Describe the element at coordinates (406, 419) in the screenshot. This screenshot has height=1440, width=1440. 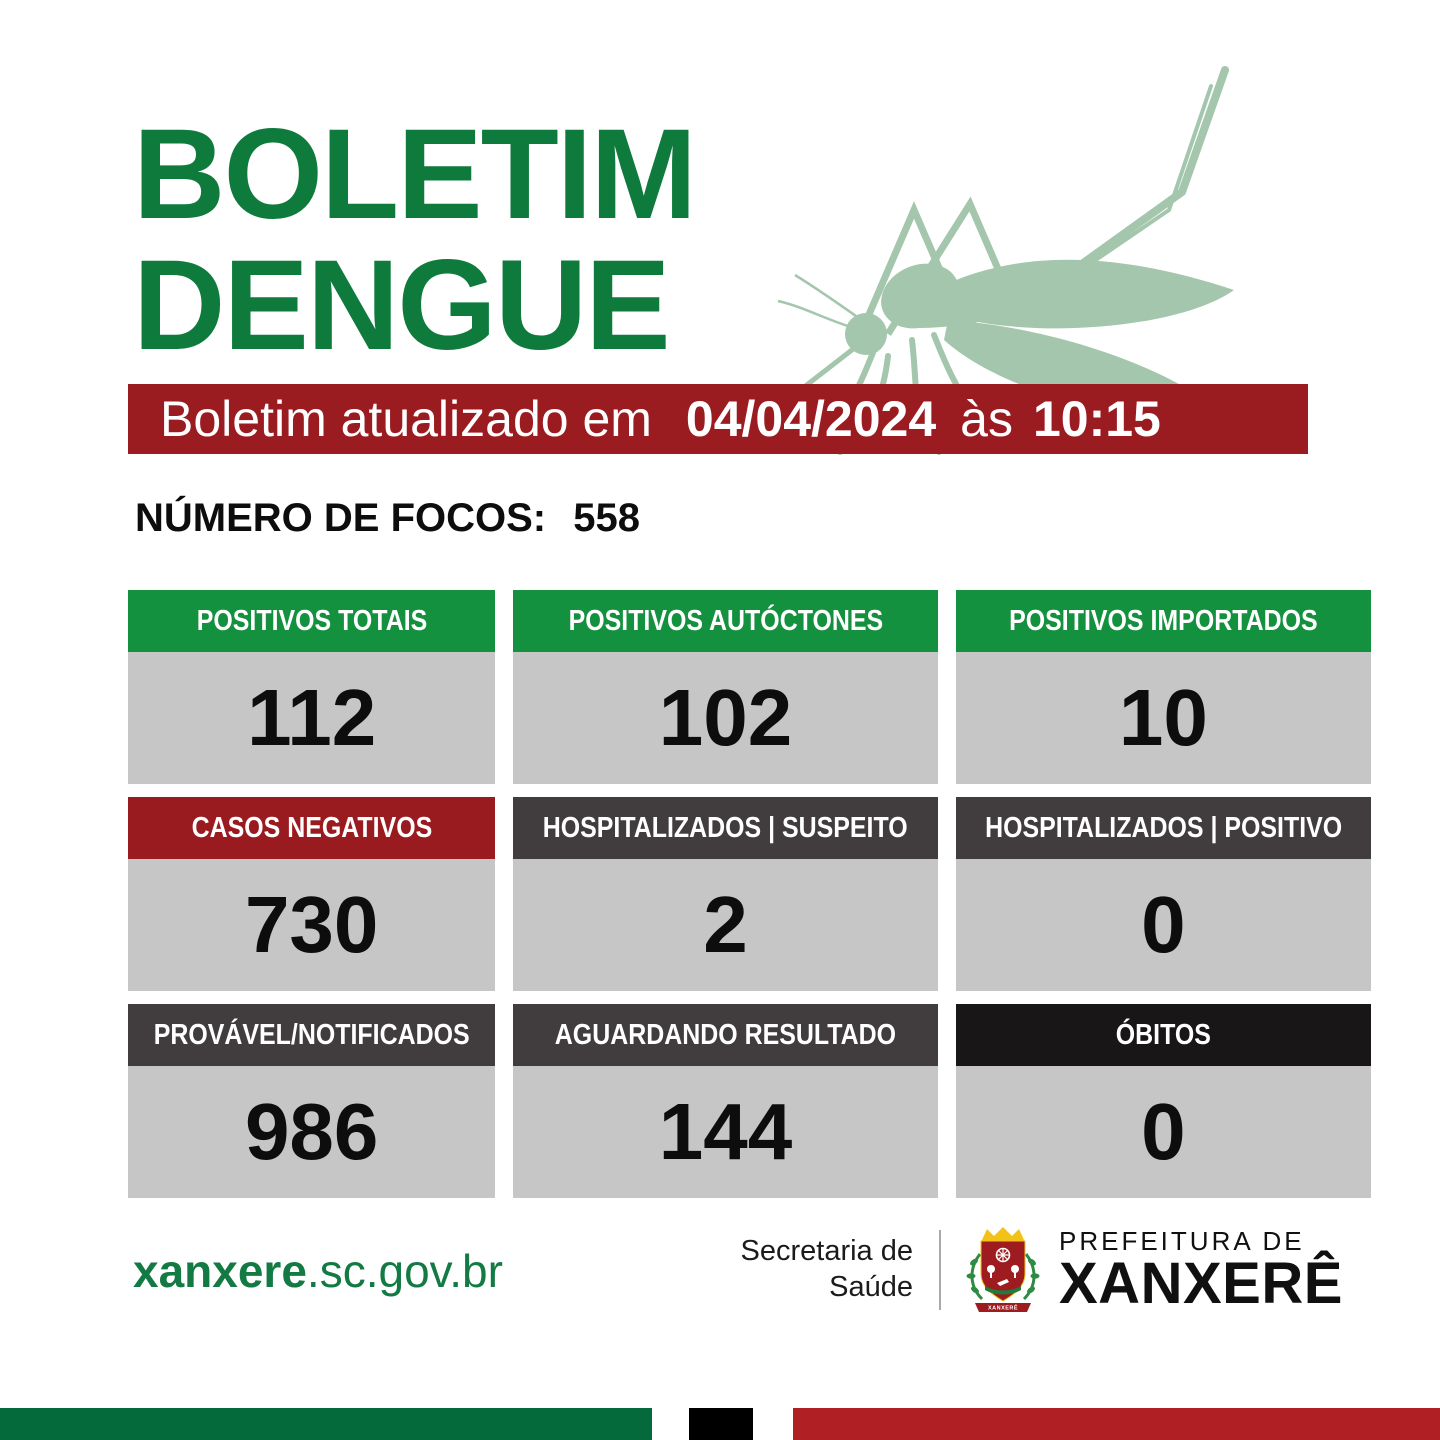
I see `updated-banner-prefix: Boletim atualizado em` at that location.